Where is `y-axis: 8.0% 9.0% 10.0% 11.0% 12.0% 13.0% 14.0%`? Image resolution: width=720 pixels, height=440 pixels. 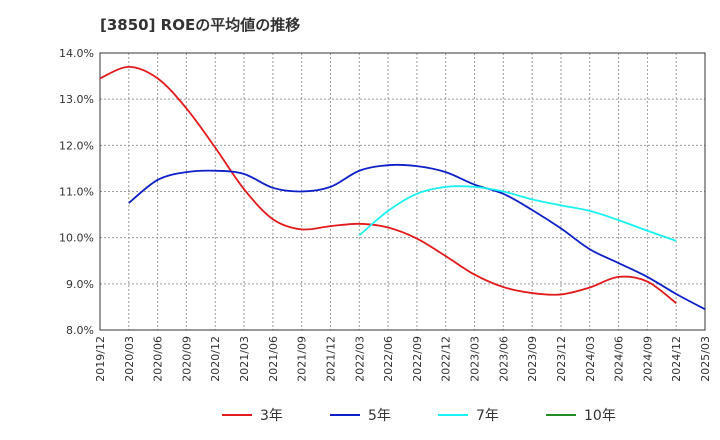 y-axis: 8.0% 9.0% 10.0% 11.0% 12.0% 13.0% 14.0% is located at coordinates (76, 192).